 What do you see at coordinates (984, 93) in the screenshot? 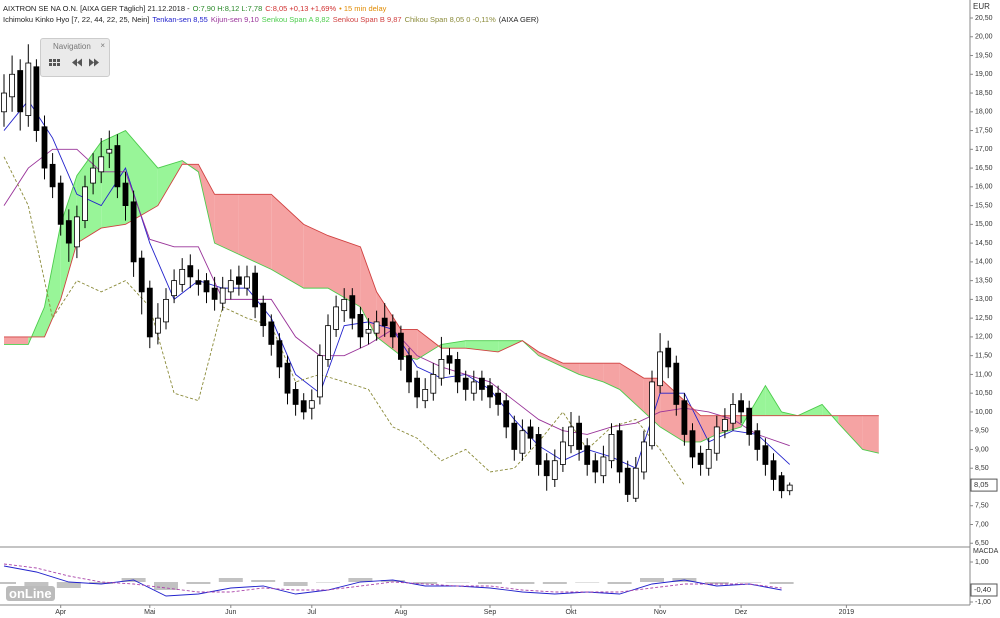
I see `y-tick-label: 18,50` at bounding box center [984, 93].